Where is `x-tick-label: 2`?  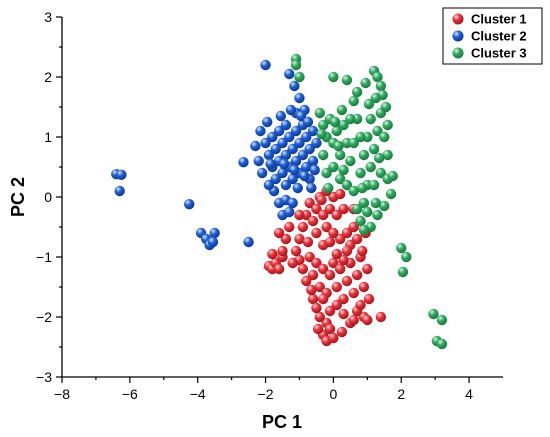
x-tick-label: 2 is located at coordinates (401, 394).